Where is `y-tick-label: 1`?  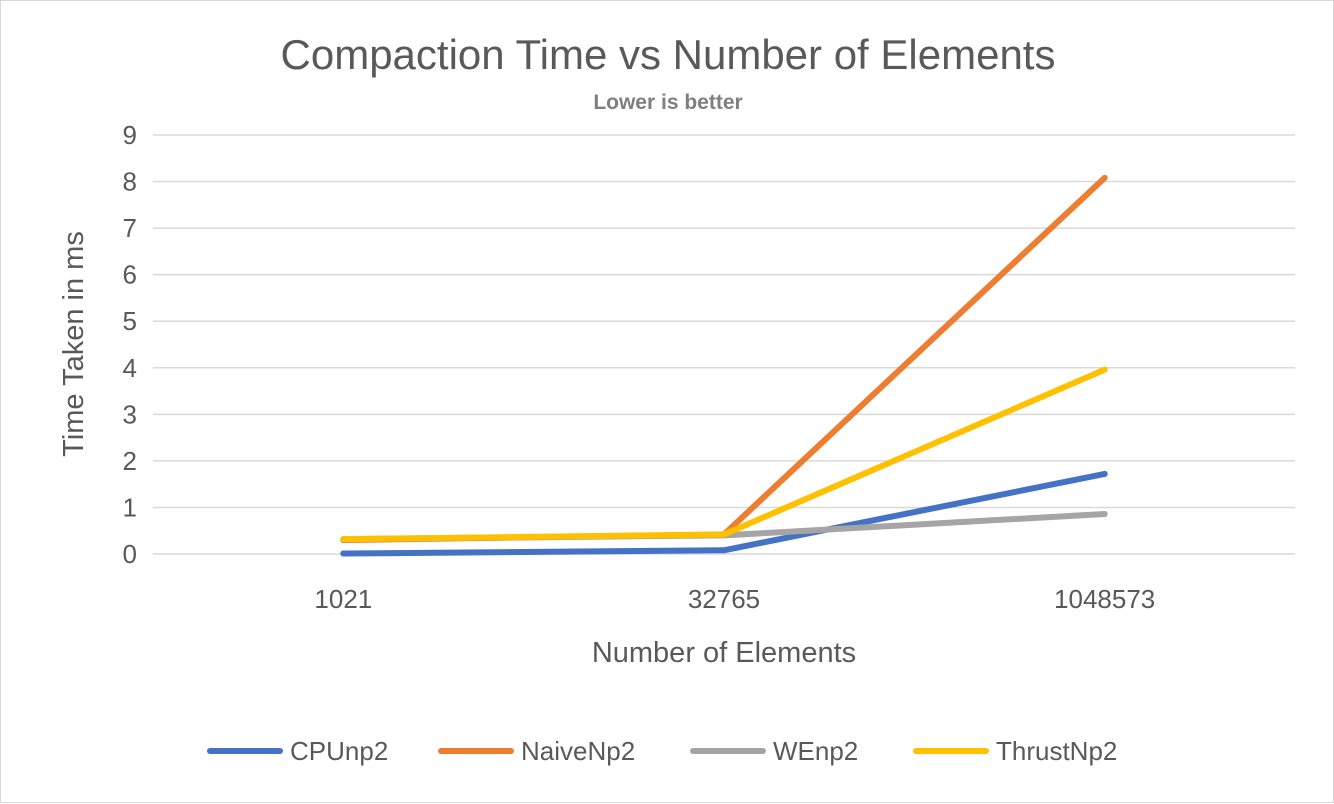
y-tick-label: 1 is located at coordinates (130, 507).